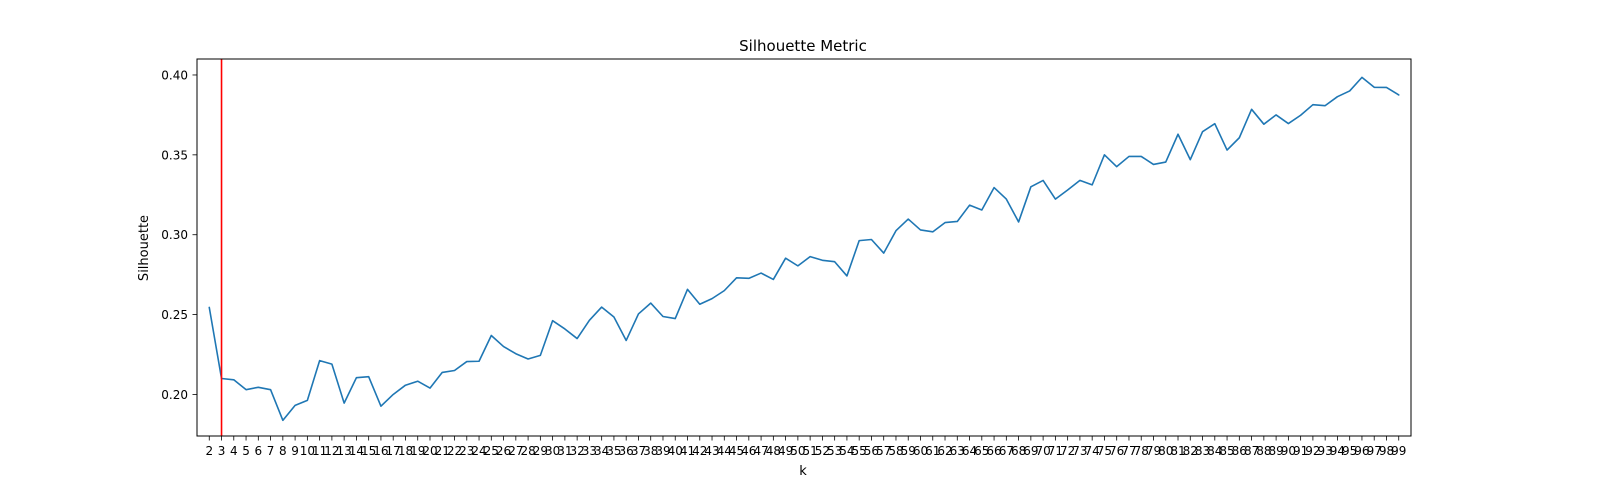 The width and height of the screenshot is (1600, 500). What do you see at coordinates (1361, 451) in the screenshot?
I see `x-tick-label: 96` at bounding box center [1361, 451].